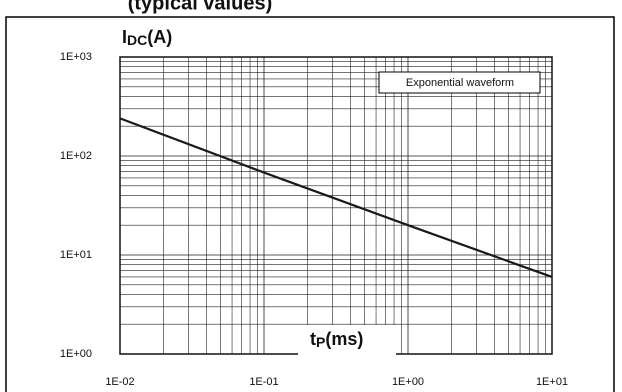 The width and height of the screenshot is (622, 392). Describe the element at coordinates (344, 339) in the screenshot. I see `x-axis-label-unit: (ms)` at that location.